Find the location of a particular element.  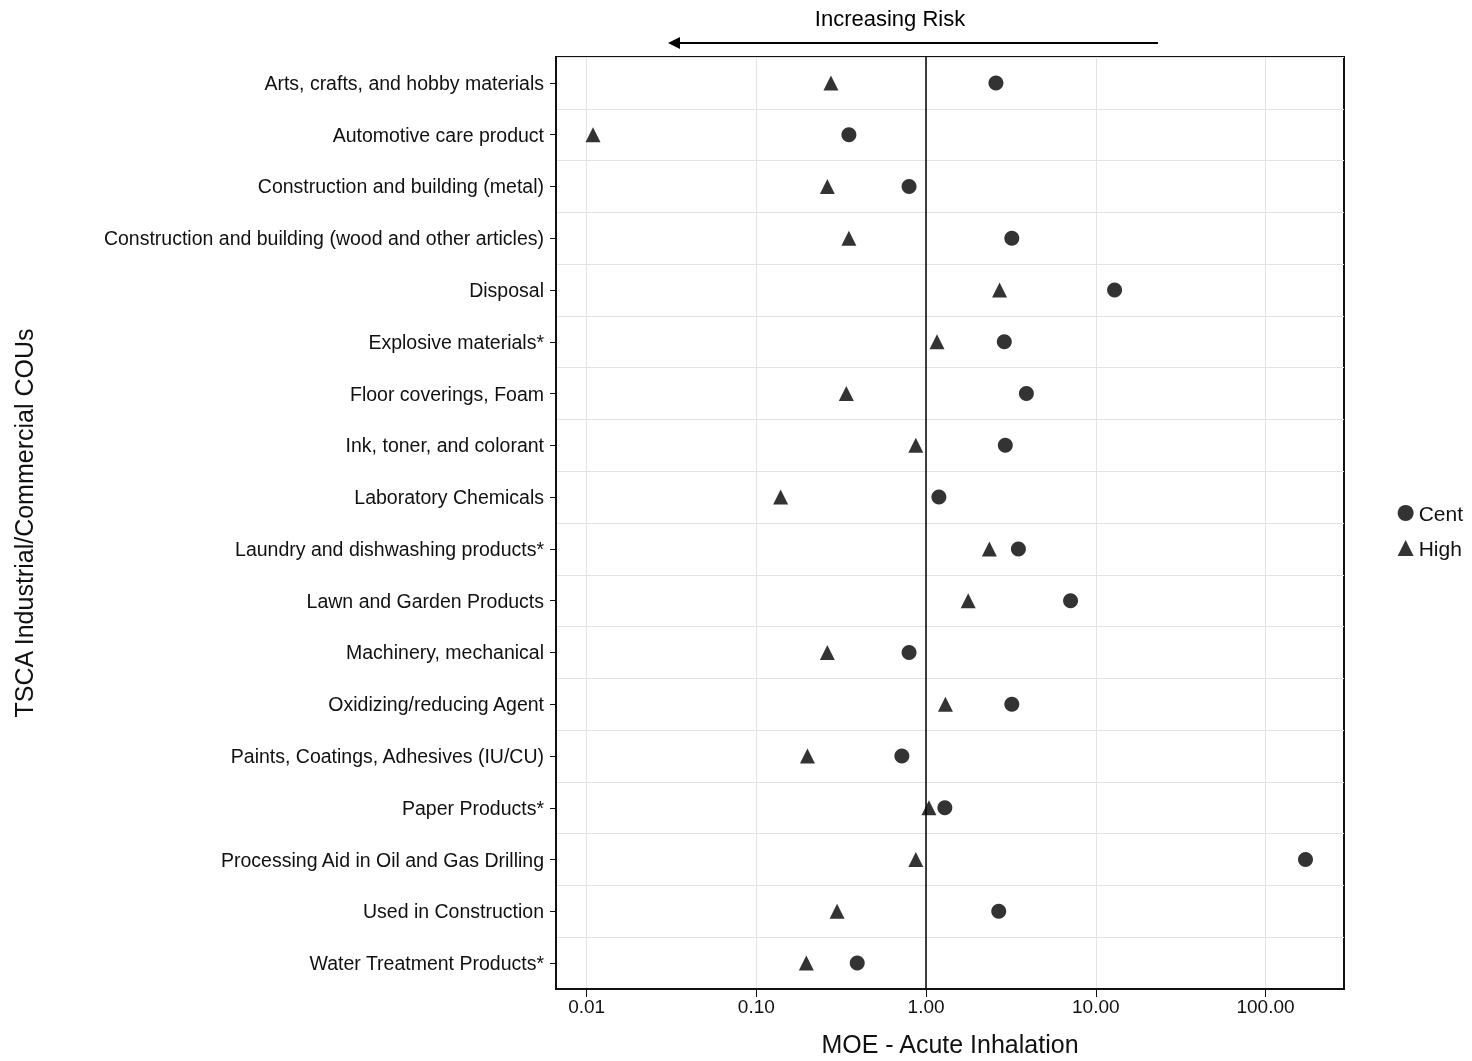

y-tick-label: Automotive care product is located at coordinates (438, 134).